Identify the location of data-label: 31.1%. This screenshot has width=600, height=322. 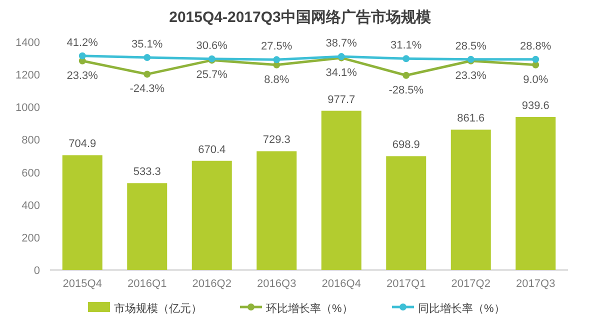
(406, 46).